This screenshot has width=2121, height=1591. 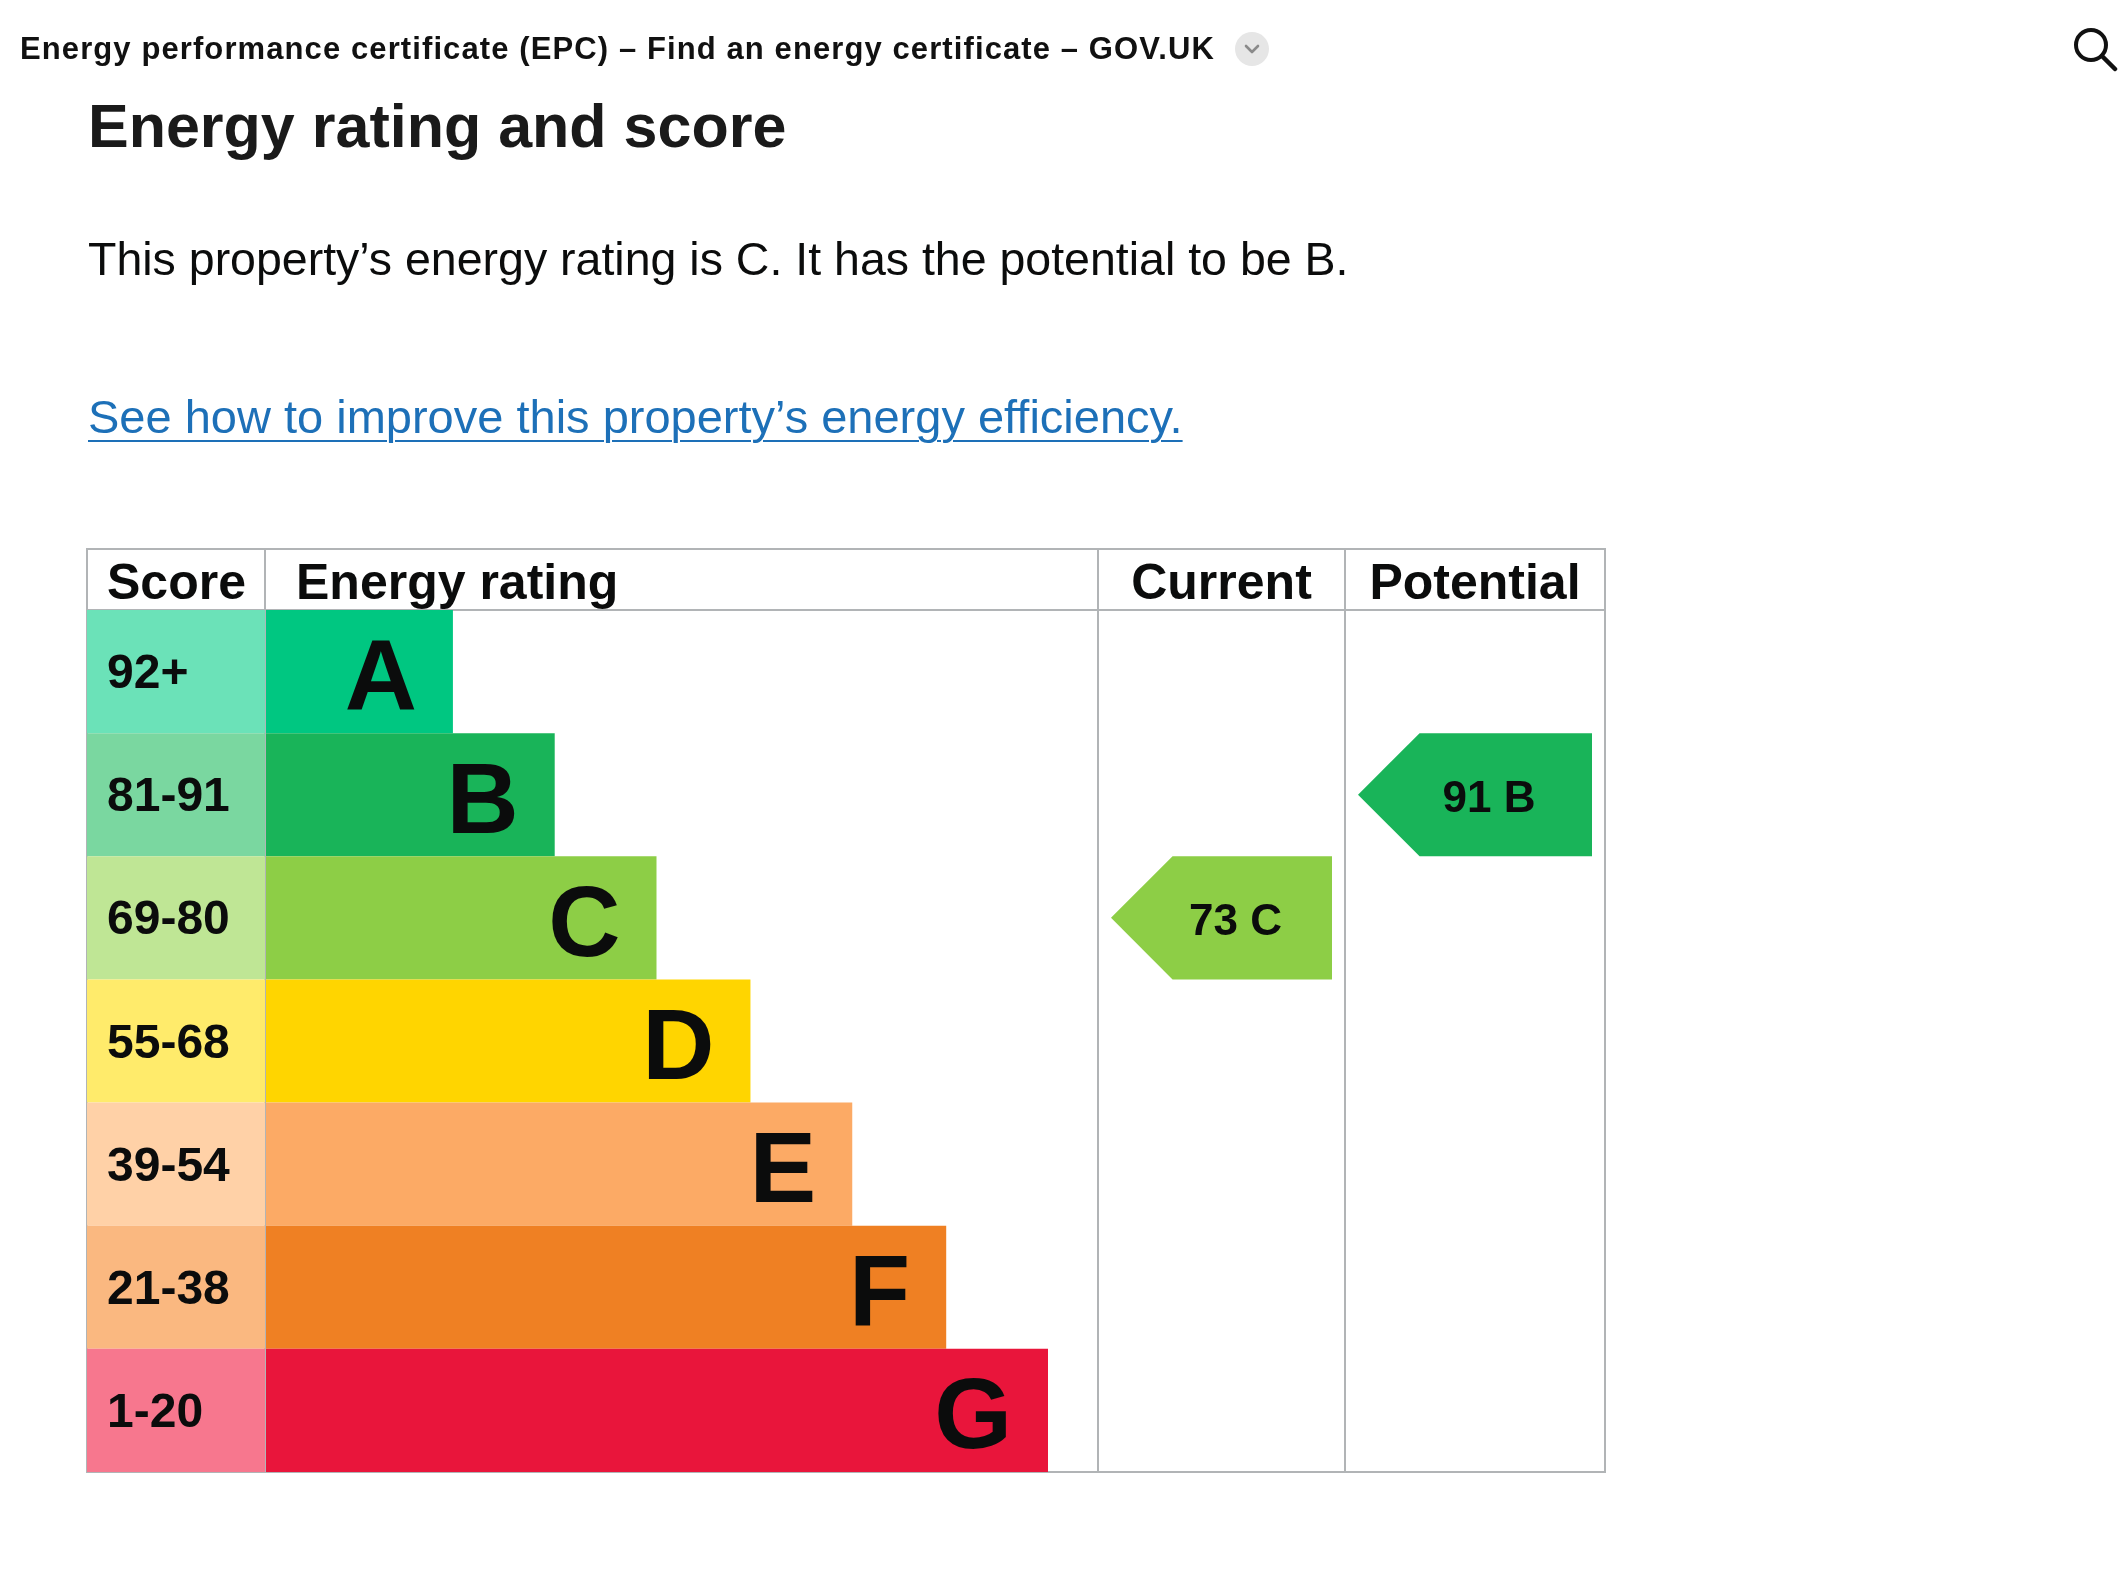 I want to click on y-axis-title: Score, so click(x=176, y=581).